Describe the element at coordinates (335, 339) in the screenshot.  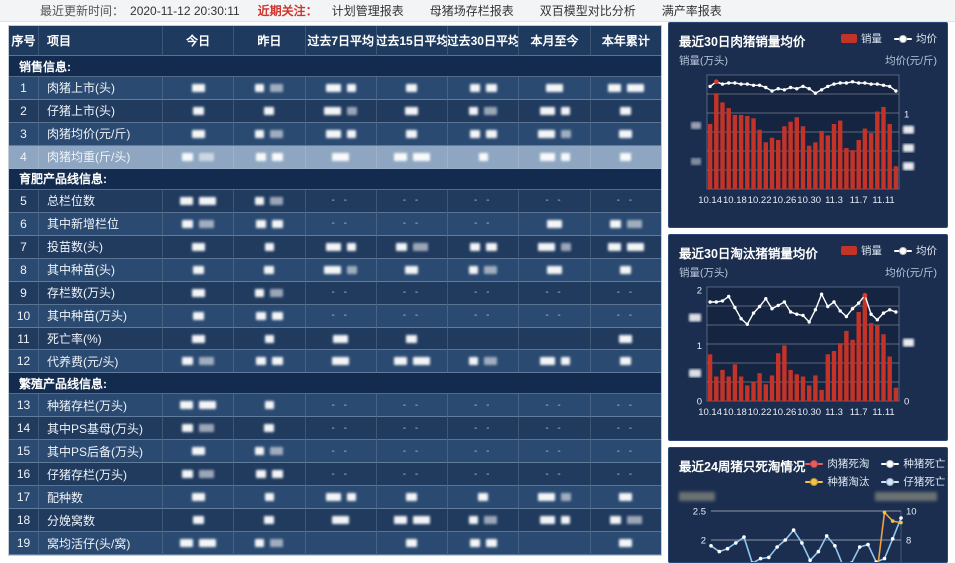
I see `table-row-11: 11 死亡率(%)` at that location.